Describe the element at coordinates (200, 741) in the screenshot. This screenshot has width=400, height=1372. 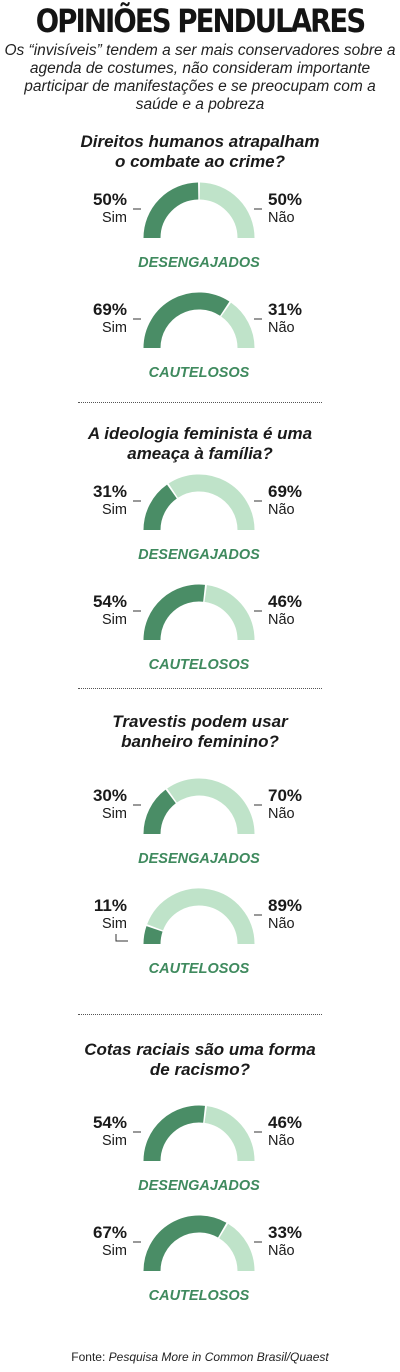
I see `question-3-line-2: banheiro feminino?` at that location.